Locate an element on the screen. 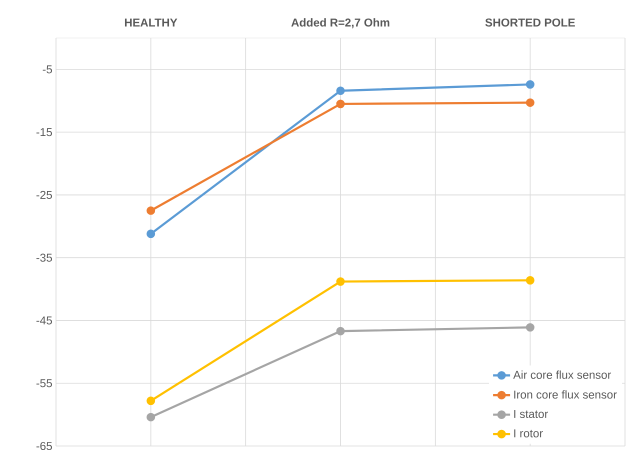 Image resolution: width=639 pixels, height=460 pixels. x-tick-label: Added R=2,7 Ohm is located at coordinates (340, 23).